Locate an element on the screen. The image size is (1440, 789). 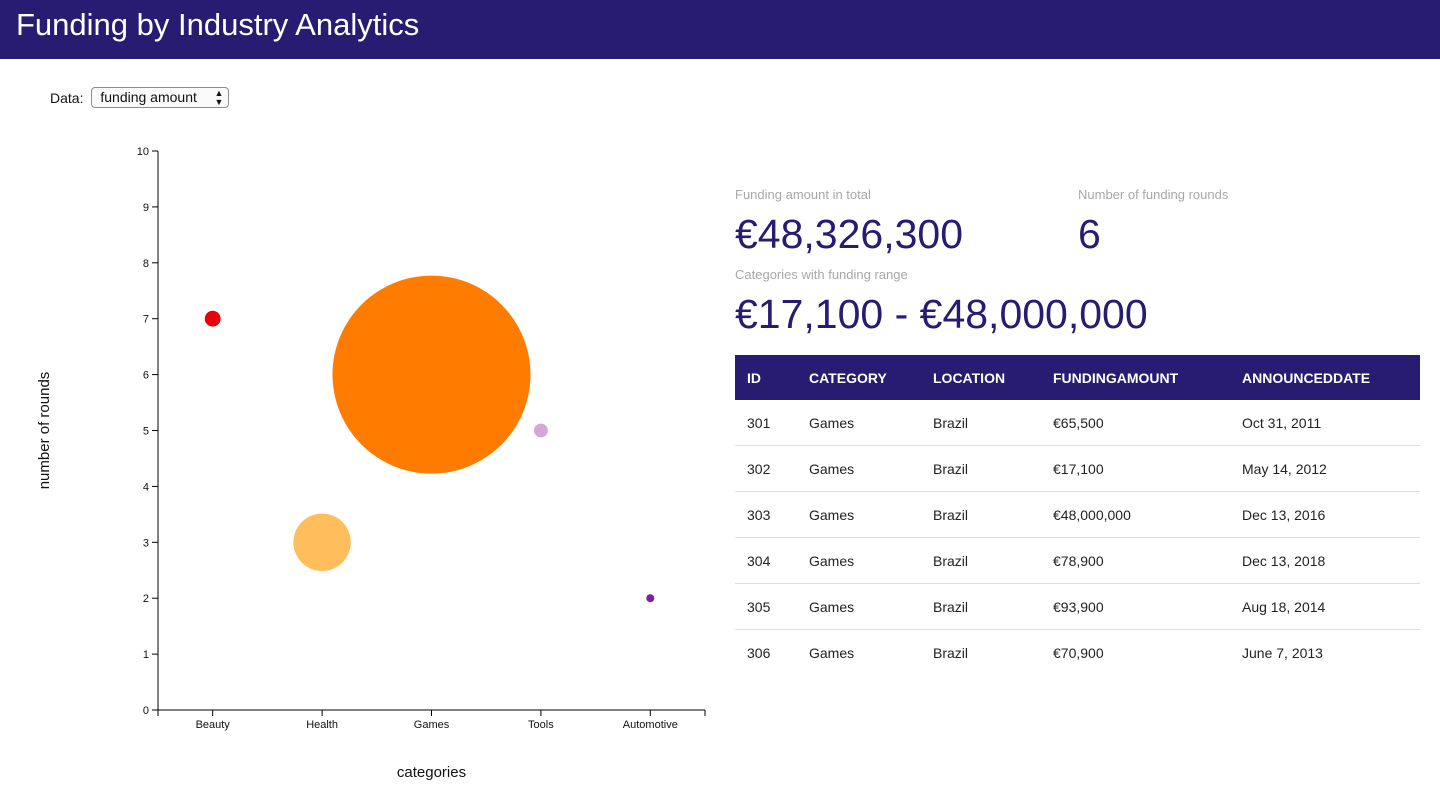
y-tick-label: 0 is located at coordinates (146, 711).